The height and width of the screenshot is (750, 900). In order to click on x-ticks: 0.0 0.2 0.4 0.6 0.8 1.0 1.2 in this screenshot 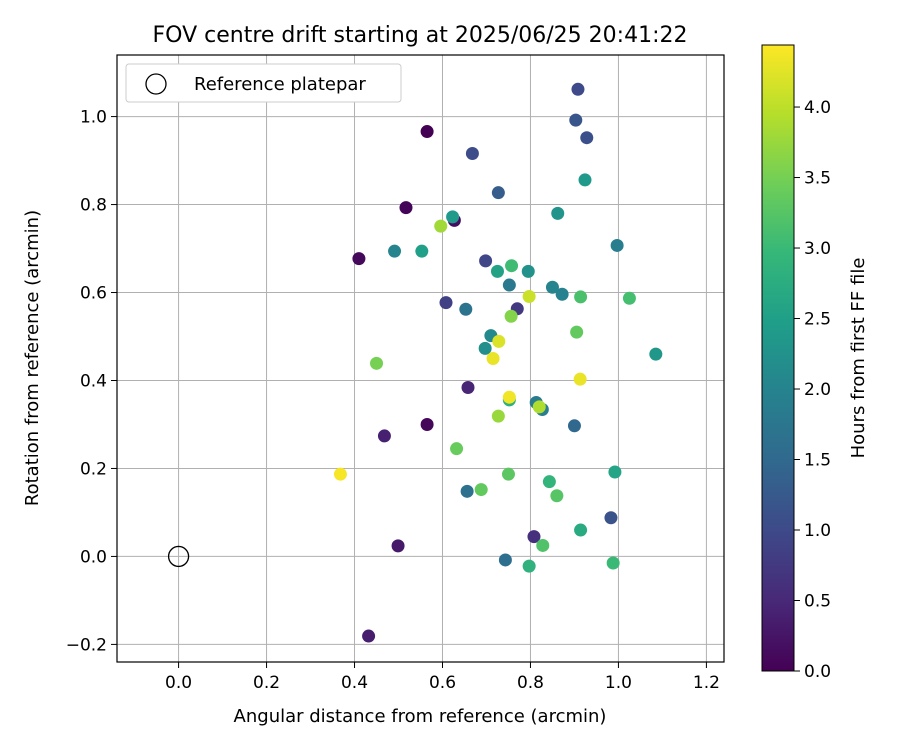, I will do `click(442, 677)`.